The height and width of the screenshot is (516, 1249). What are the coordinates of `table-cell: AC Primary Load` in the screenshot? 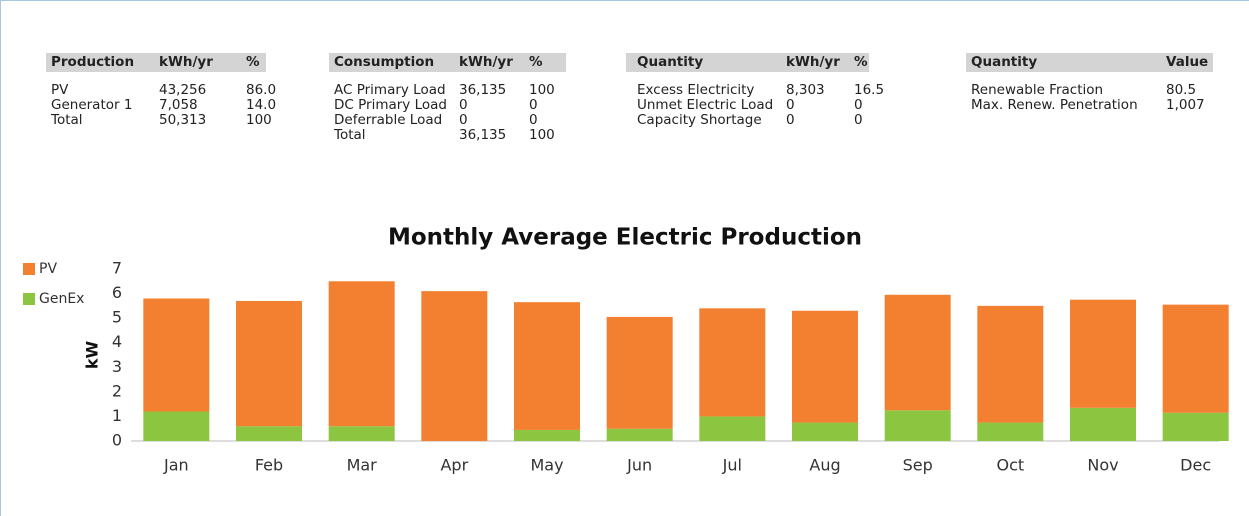 It's located at (390, 90).